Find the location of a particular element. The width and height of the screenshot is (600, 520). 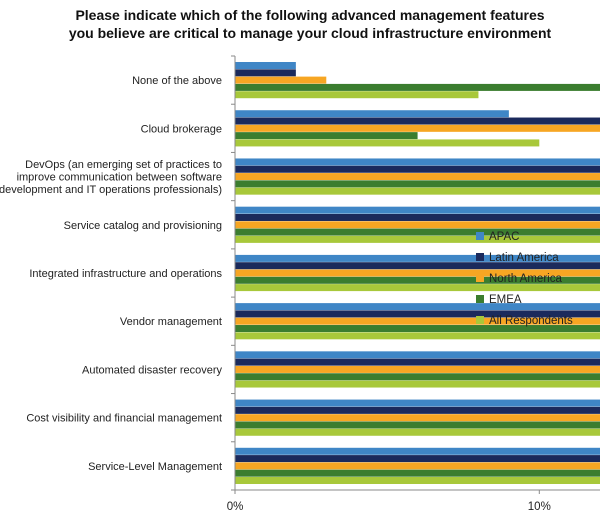

category-label-line: Service catalog and provisioning is located at coordinates (143, 226).